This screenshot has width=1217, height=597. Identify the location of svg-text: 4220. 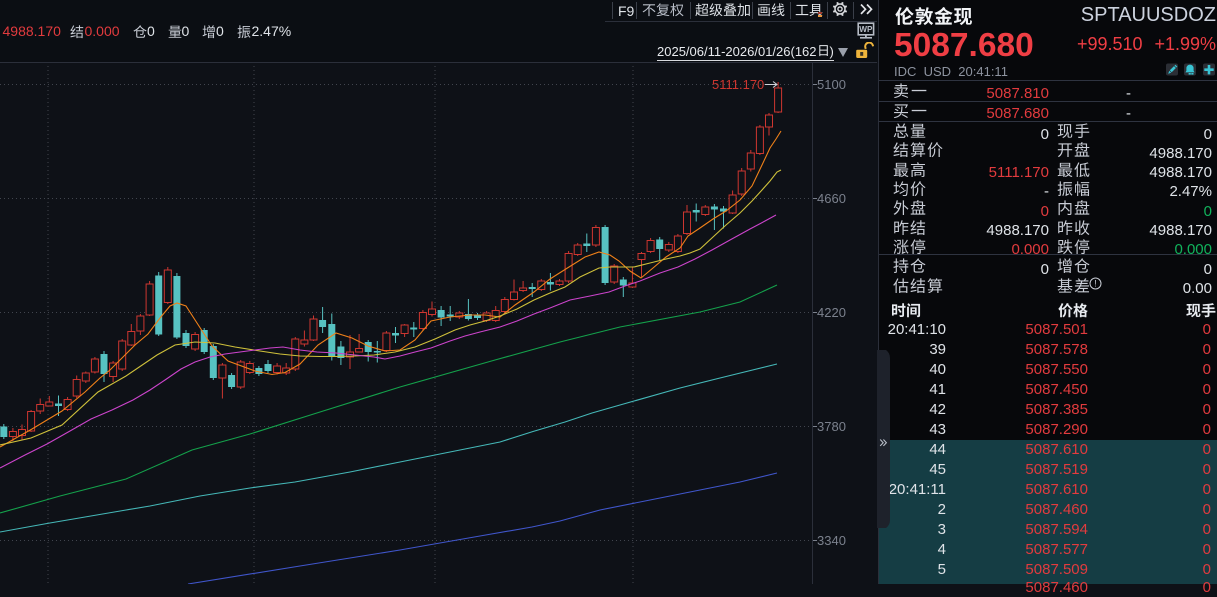
(831, 312).